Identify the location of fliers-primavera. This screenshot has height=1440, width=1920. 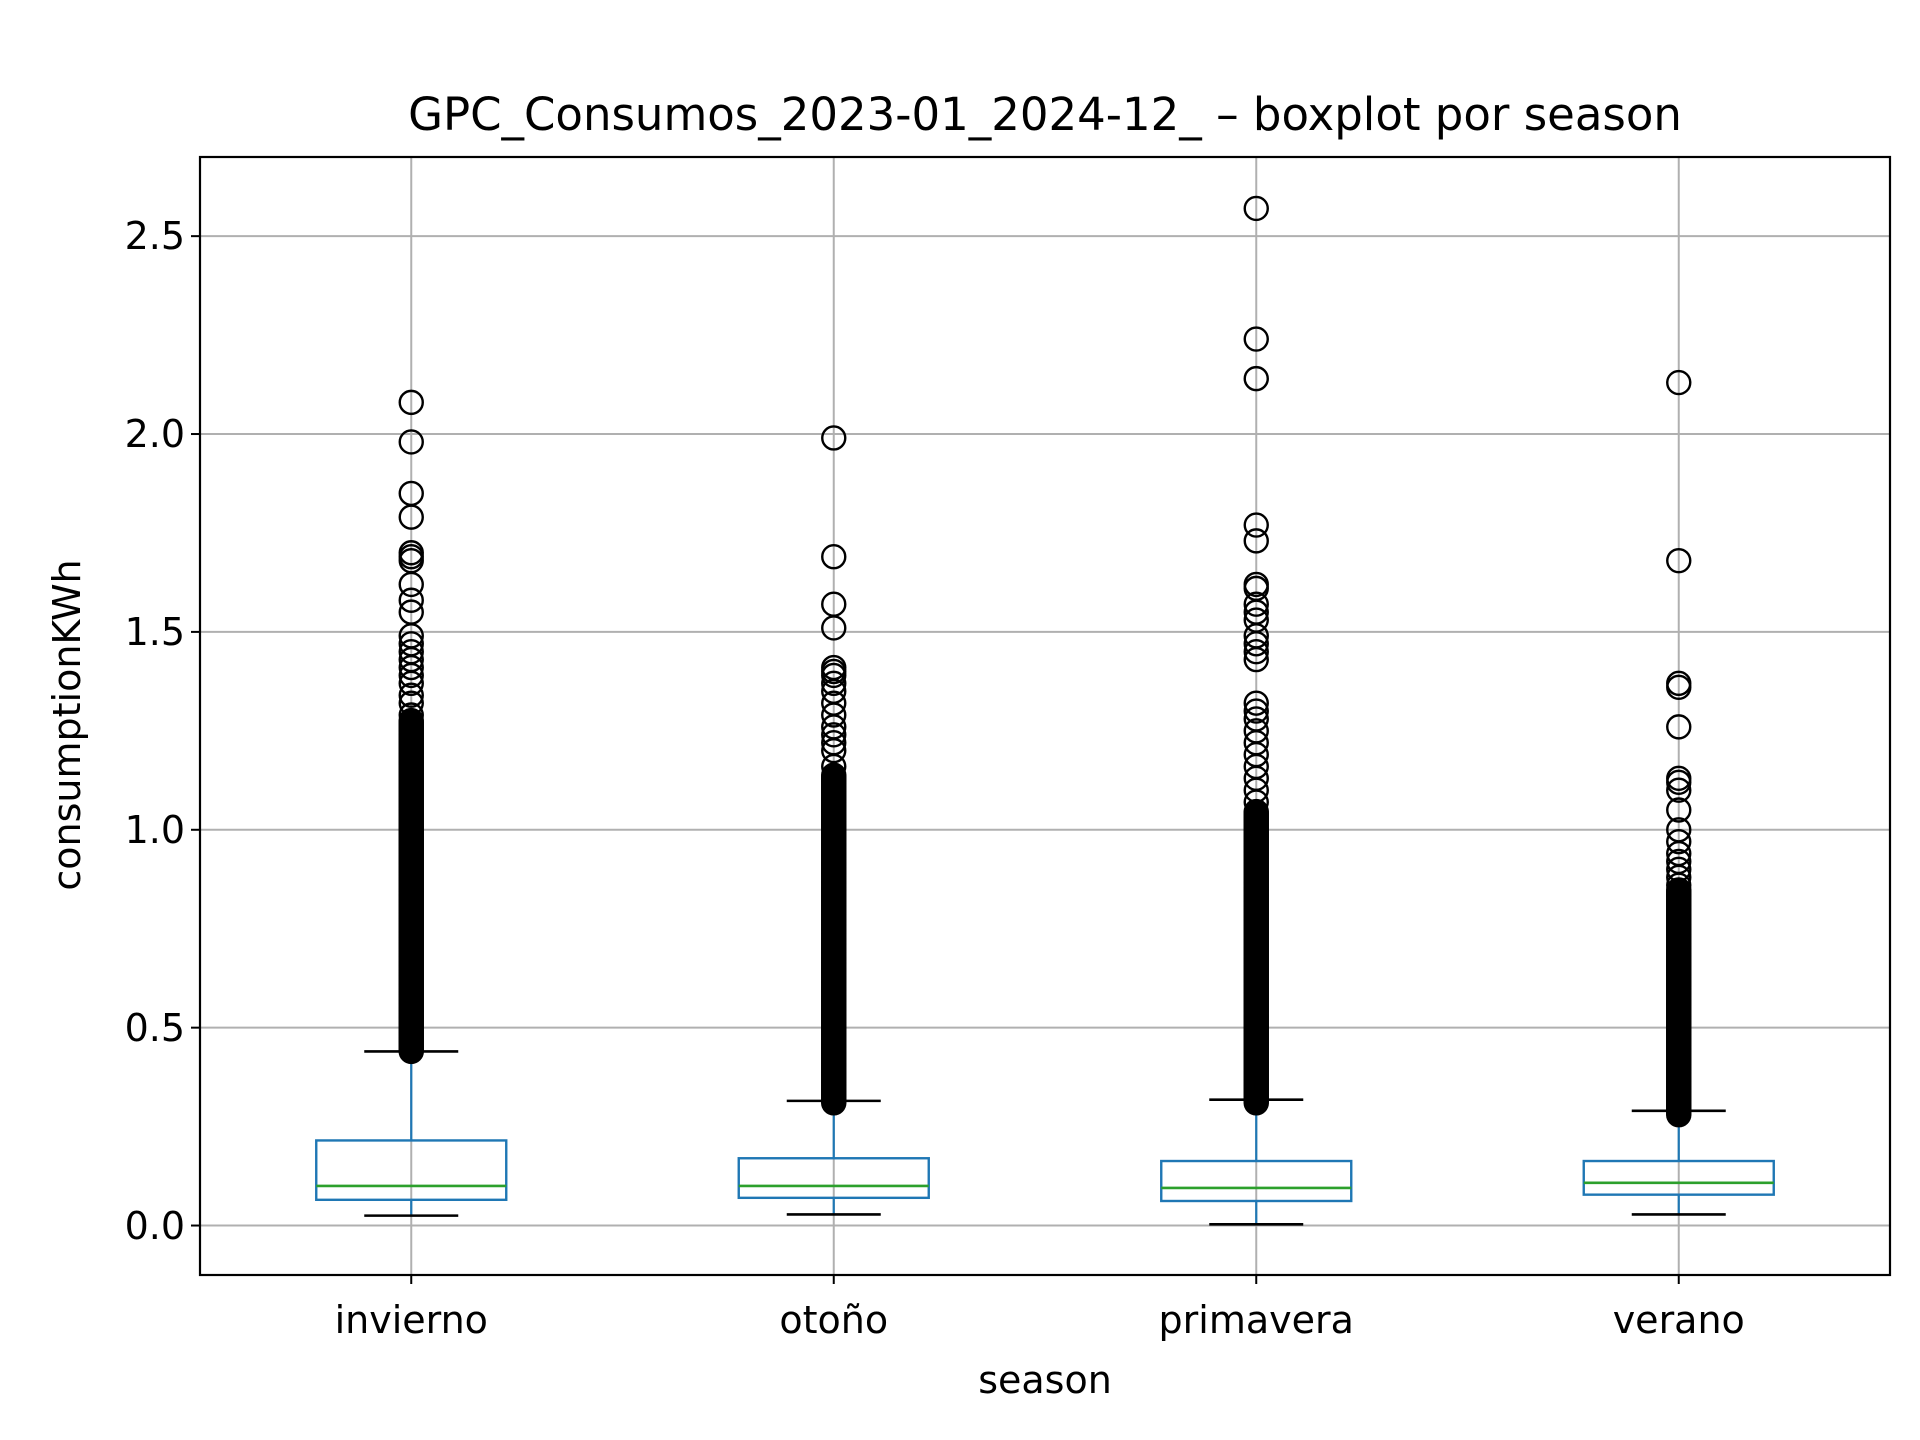
(1256, 655).